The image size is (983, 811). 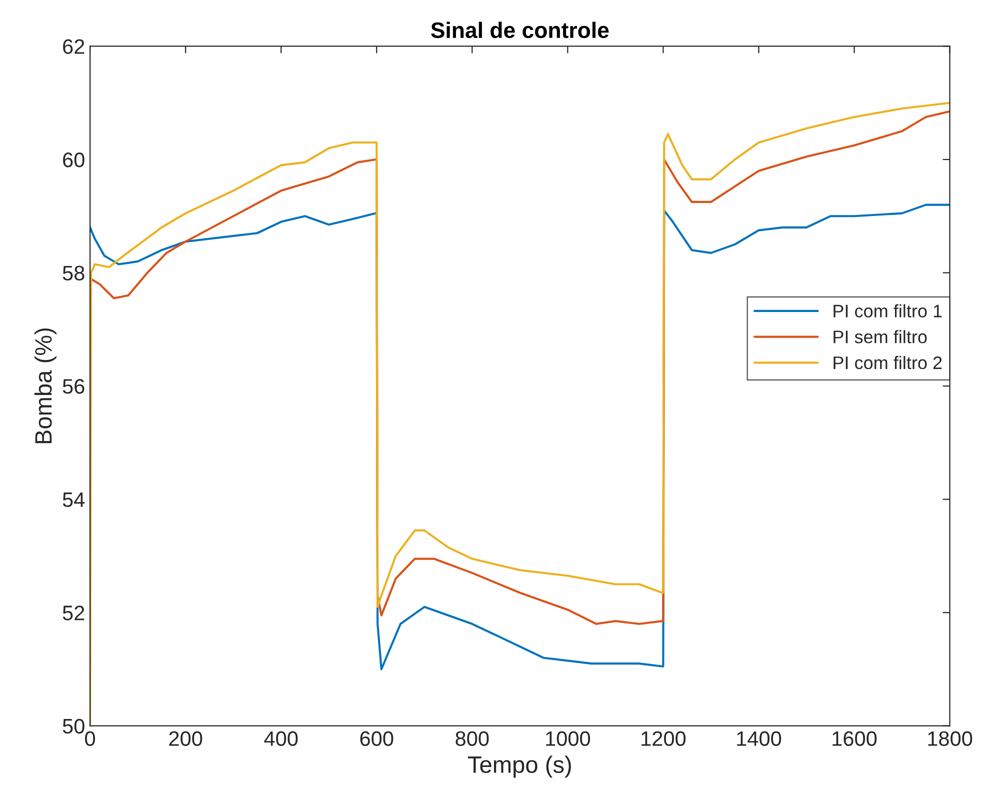 I want to click on legend-label: PI com filtro 2, so click(x=888, y=363).